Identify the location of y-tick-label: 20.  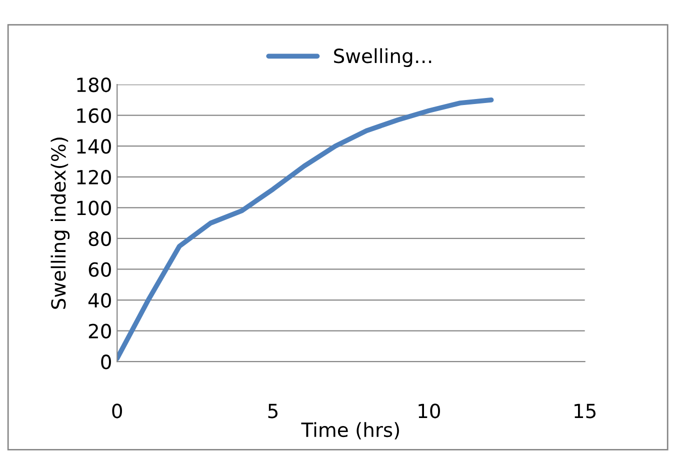
(99, 331).